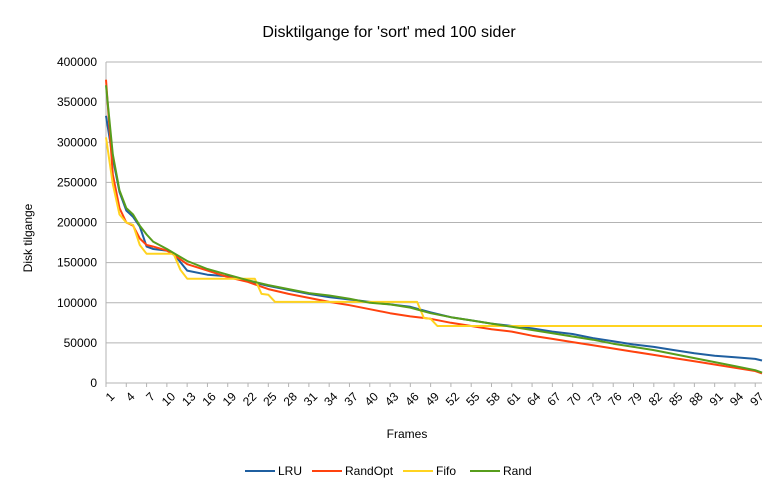  Describe the element at coordinates (77, 303) in the screenshot. I see `y-tick-label: 100000` at that location.